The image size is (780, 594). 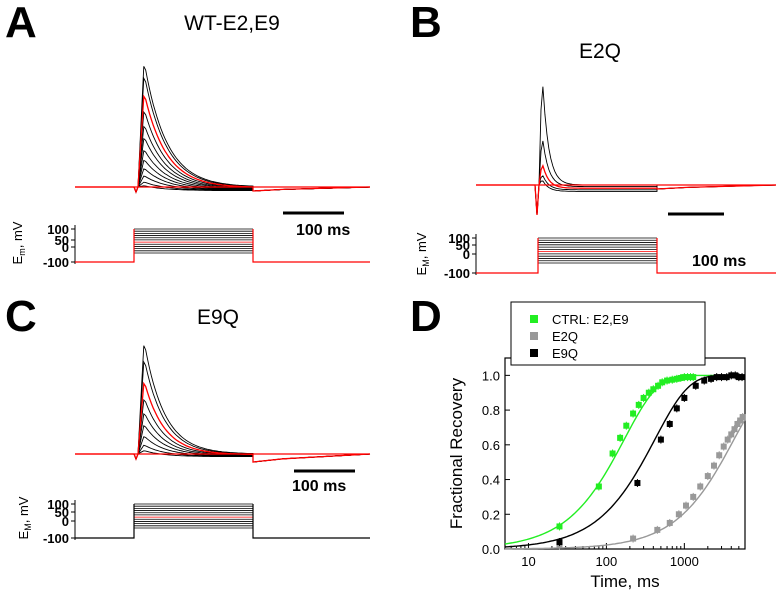 What do you see at coordinates (491, 445) in the screenshot?
I see `y-tick-label: 0.6` at bounding box center [491, 445].